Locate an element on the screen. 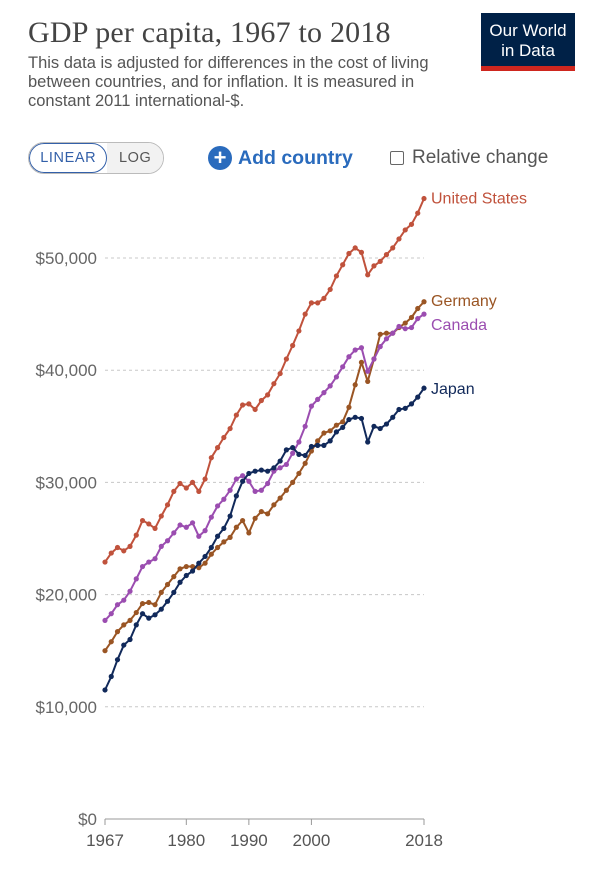 The width and height of the screenshot is (600, 871). y-tick-label: $10,000 is located at coordinates (66, 707).